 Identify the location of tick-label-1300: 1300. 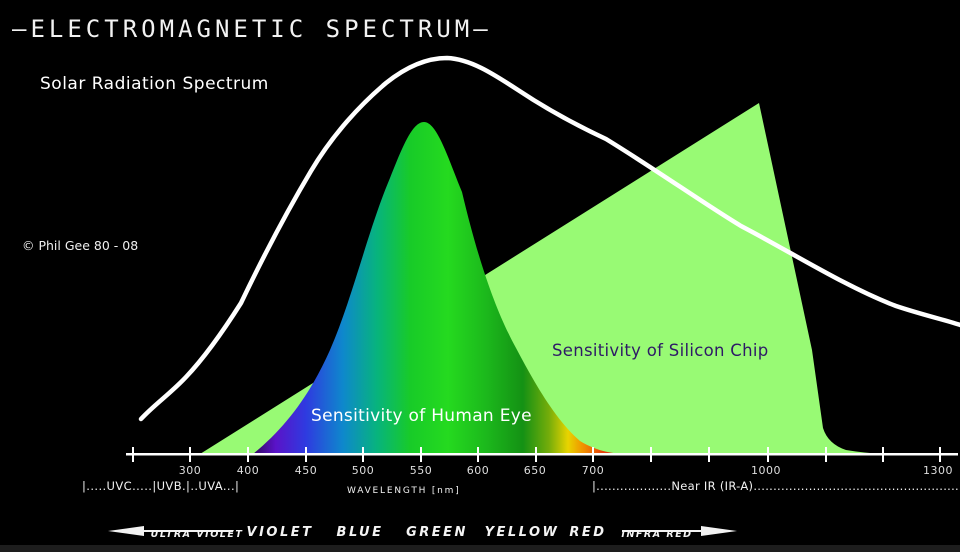
(938, 470).